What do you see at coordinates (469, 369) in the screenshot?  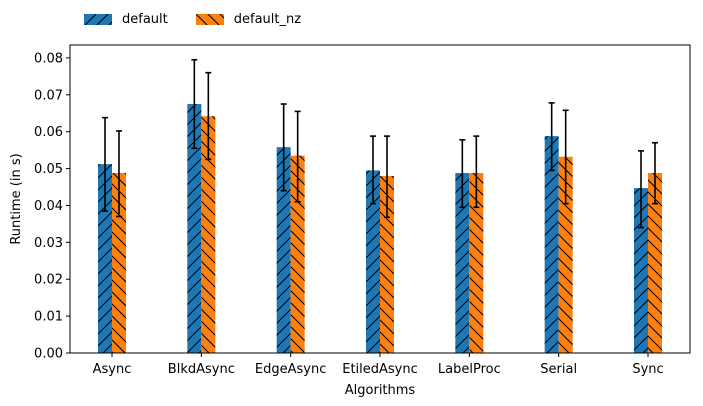 I see `x-tick-label-labelproc: LabelProc` at bounding box center [469, 369].